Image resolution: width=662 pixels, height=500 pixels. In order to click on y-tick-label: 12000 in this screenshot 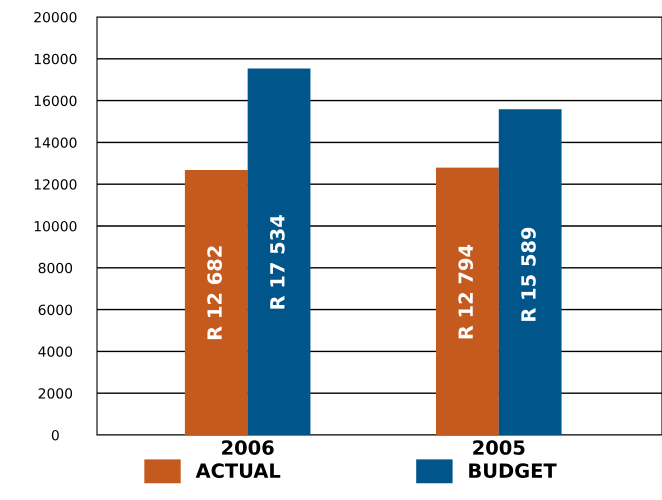, I will do `click(55, 184)`.